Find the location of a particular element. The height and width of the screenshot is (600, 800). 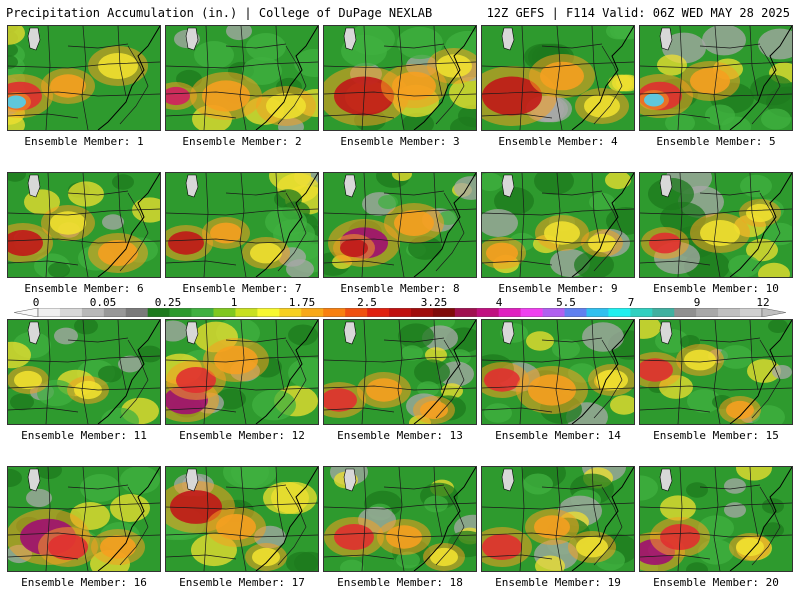

ensemble-member-label: Ensemble Member: 12 is located at coordinates (242, 435).